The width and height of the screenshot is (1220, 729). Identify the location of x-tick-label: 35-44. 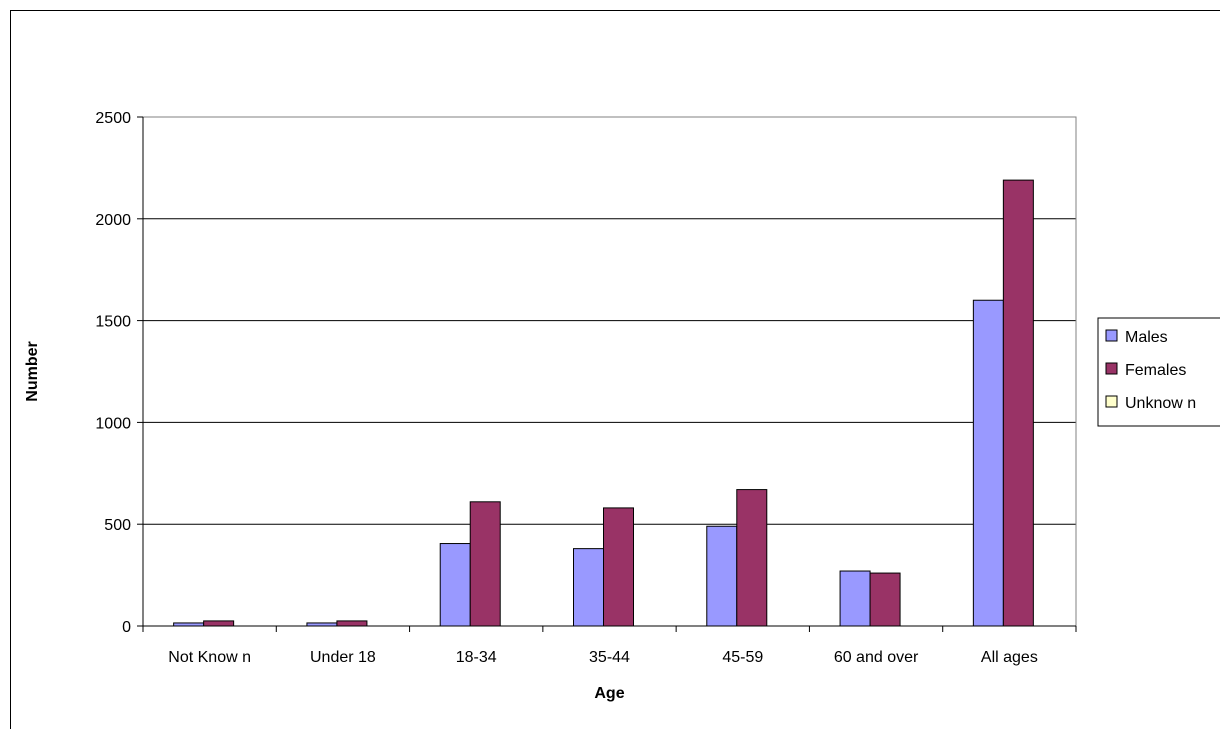
(609, 657).